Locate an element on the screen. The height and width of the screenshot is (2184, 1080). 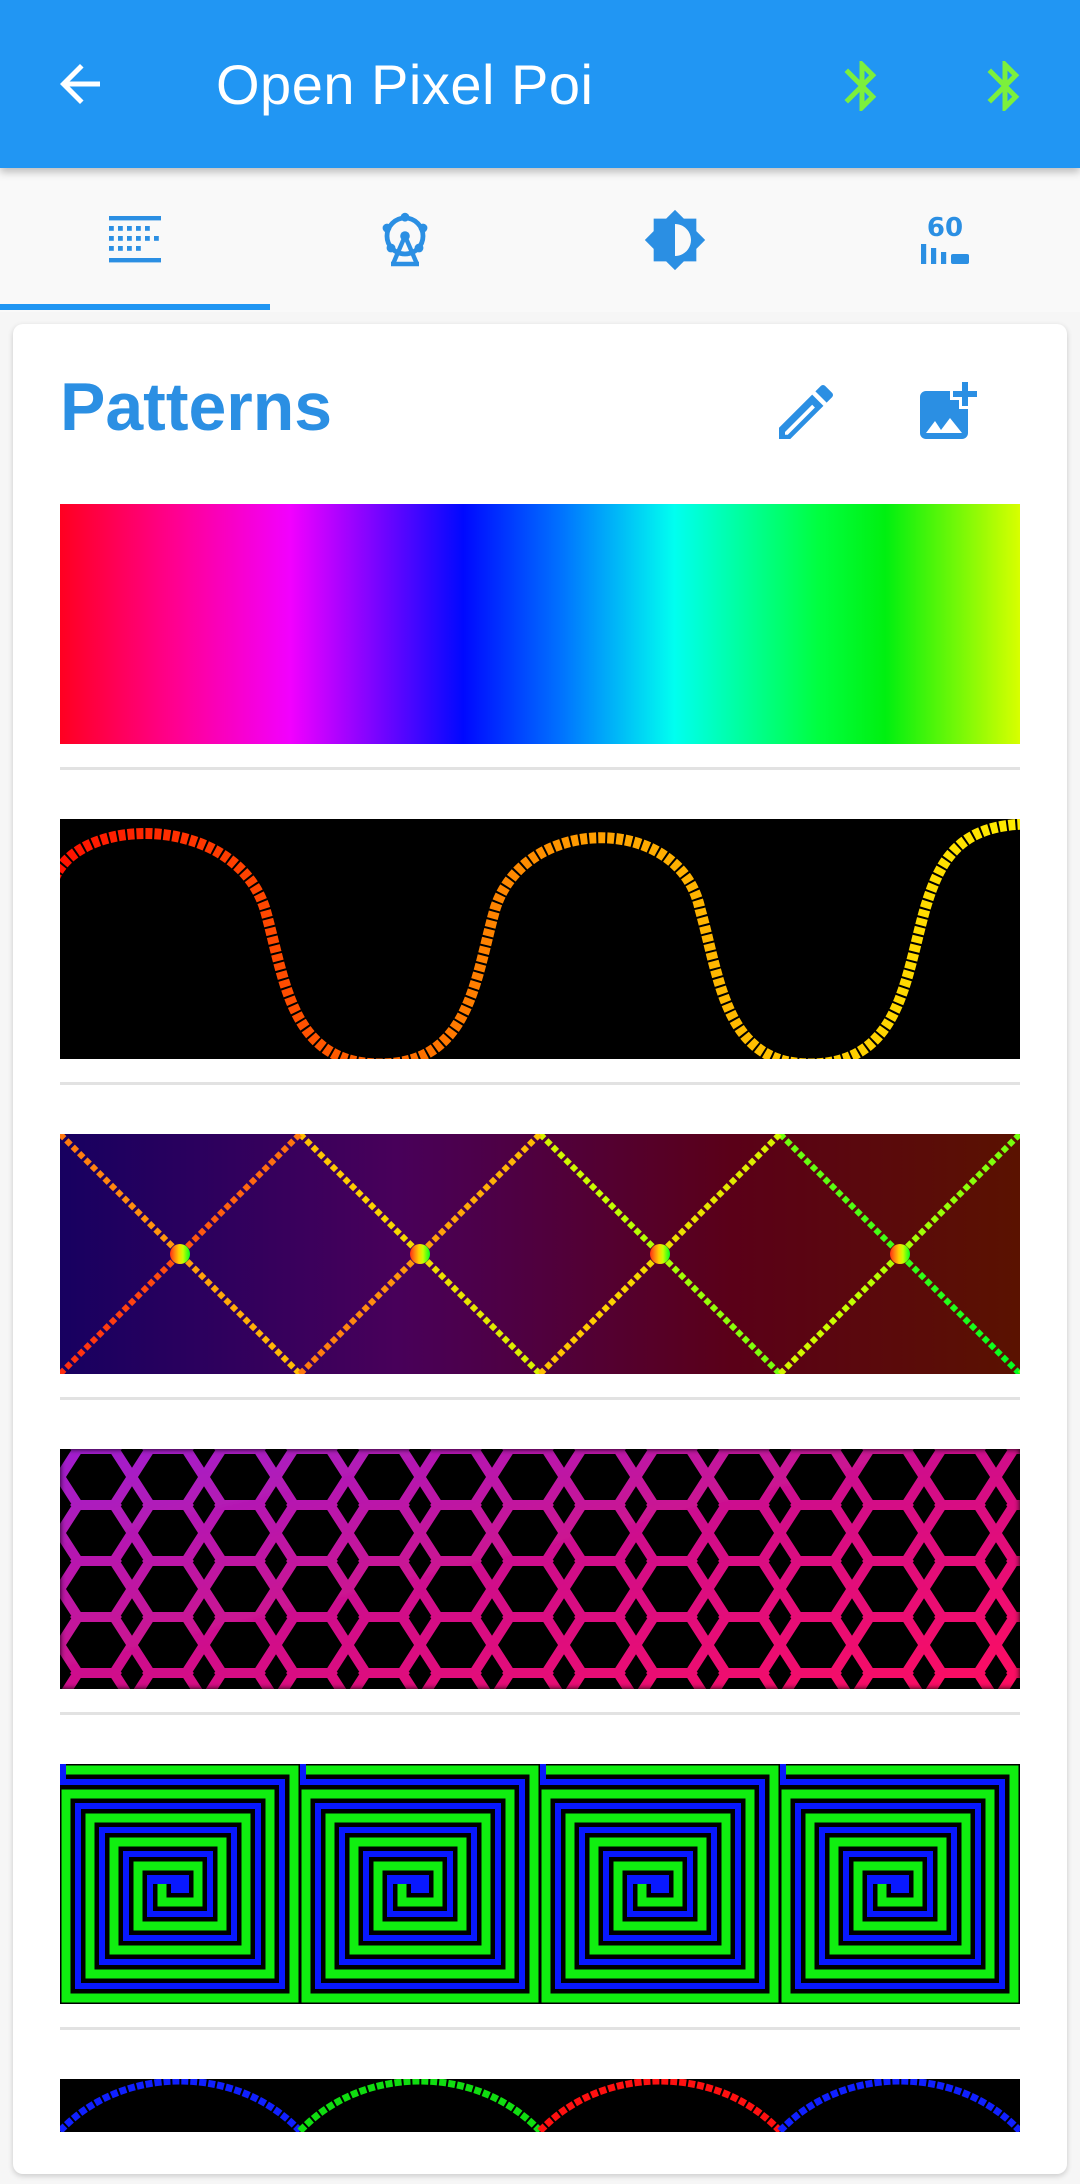
tab-speed: 60 is located at coordinates (945, 240).